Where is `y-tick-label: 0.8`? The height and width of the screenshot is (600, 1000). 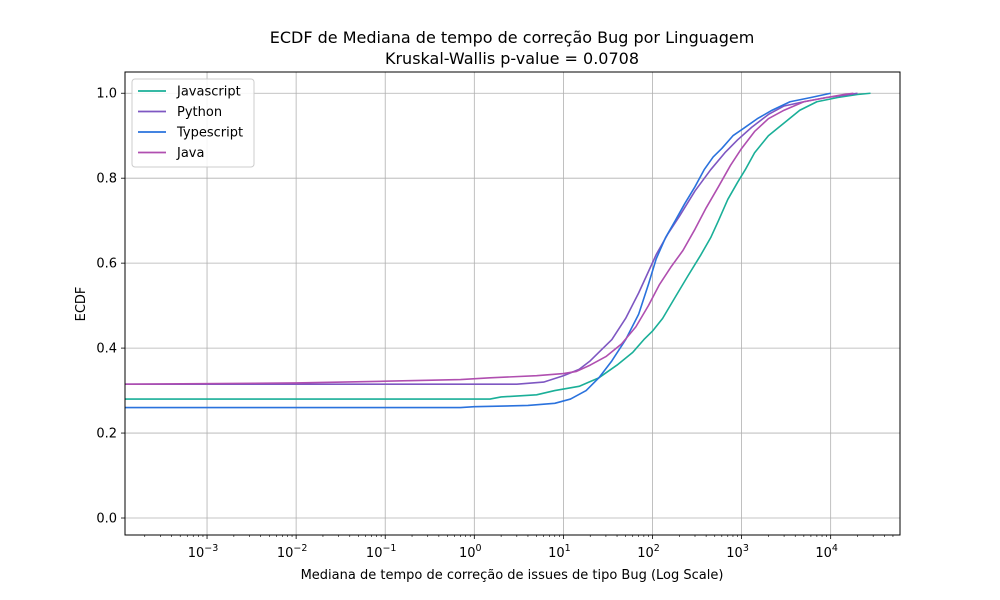 y-tick-label: 0.8 is located at coordinates (106, 179).